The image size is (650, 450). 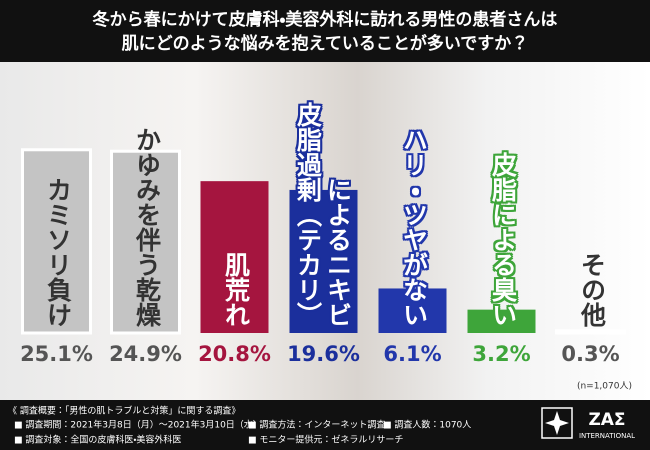 I want to click on logo-star, so click(x=557, y=423).